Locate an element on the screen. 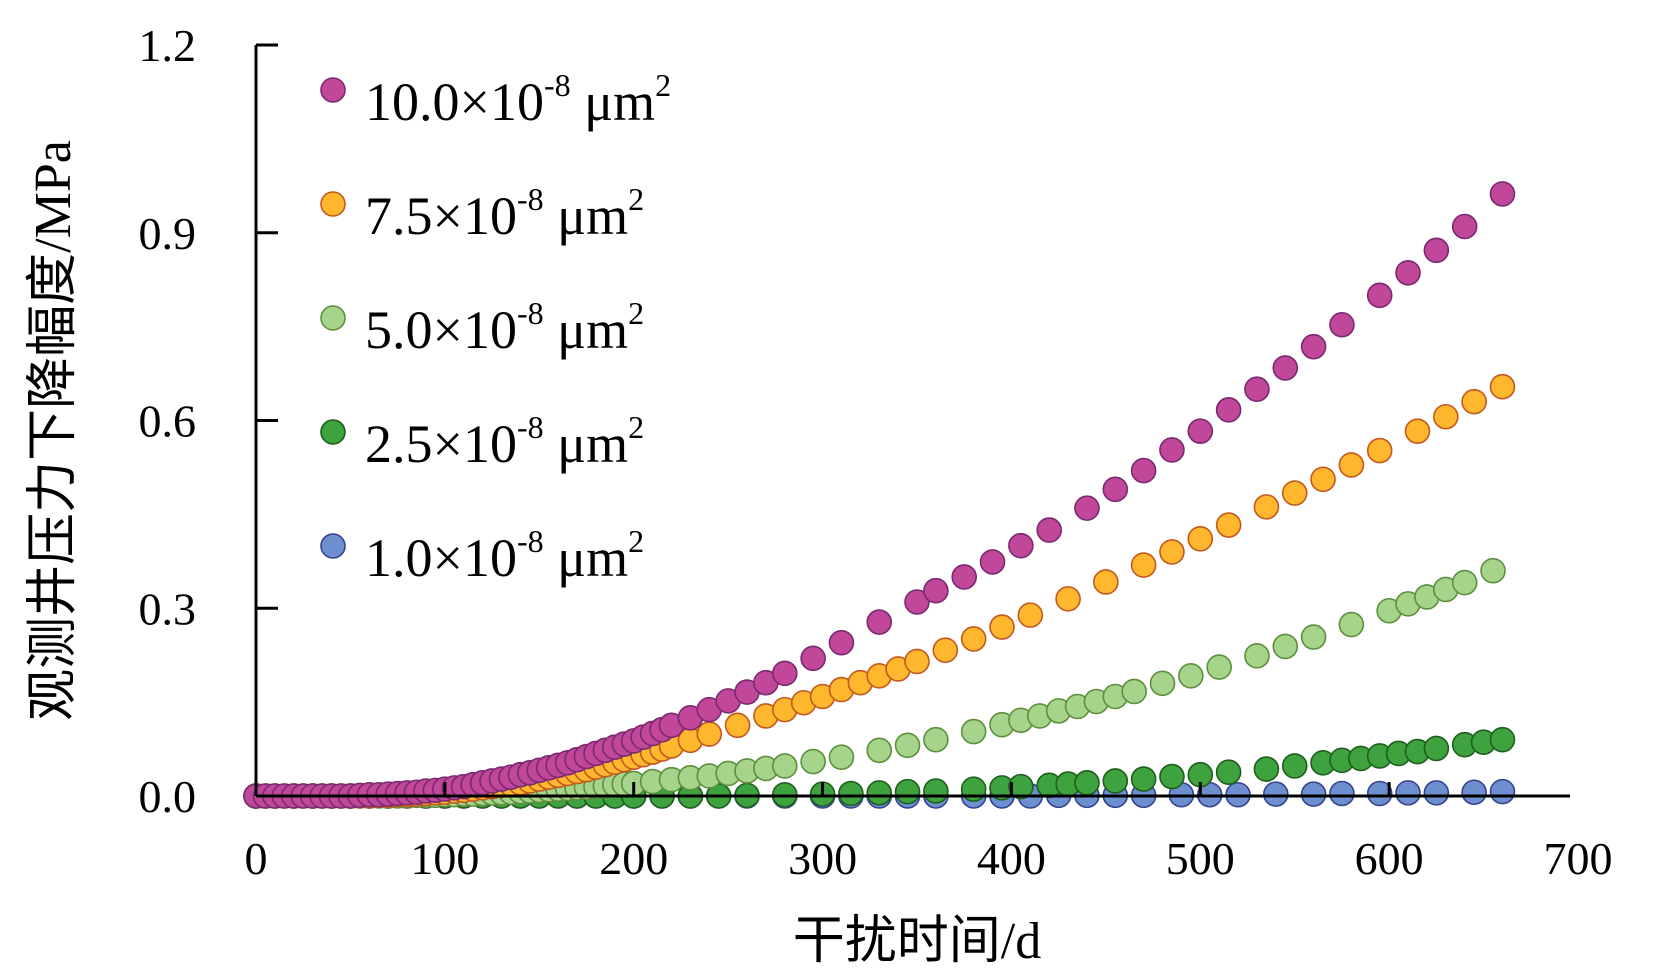 The width and height of the screenshot is (1654, 972). legend-item: 10.0×10-8 μm2 is located at coordinates (495, 99).